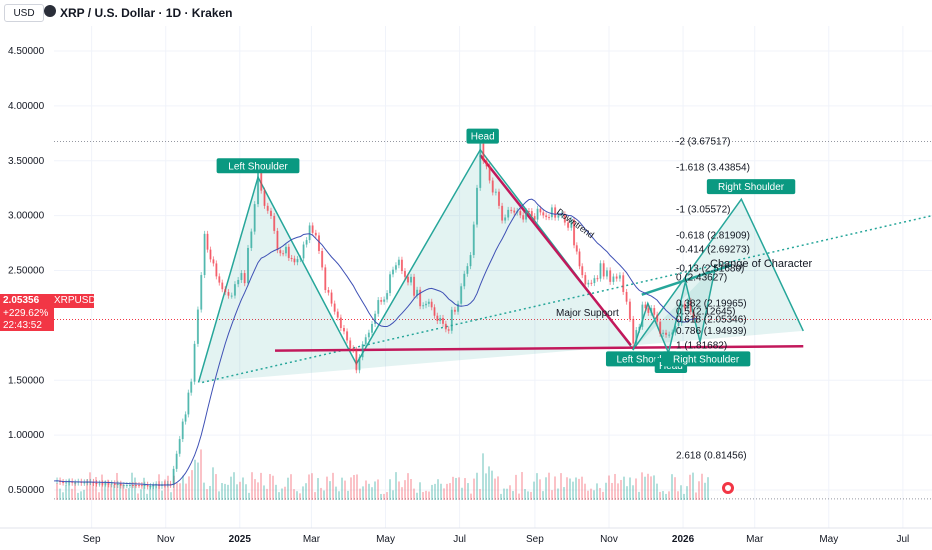 This screenshot has height=550, width=932. Describe the element at coordinates (24, 13) in the screenshot. I see `currency-button: USD` at that location.